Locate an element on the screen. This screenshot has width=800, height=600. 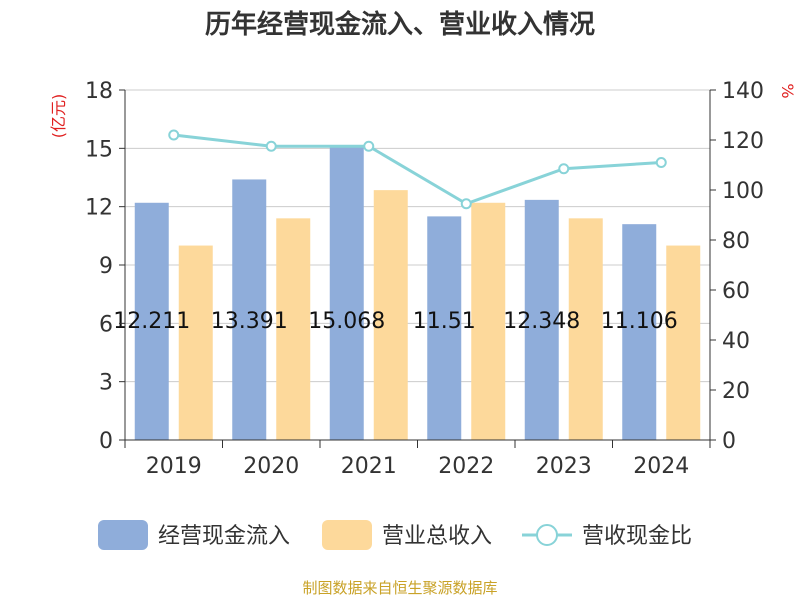
bar-data-label: 13.391 is located at coordinates (249, 321).